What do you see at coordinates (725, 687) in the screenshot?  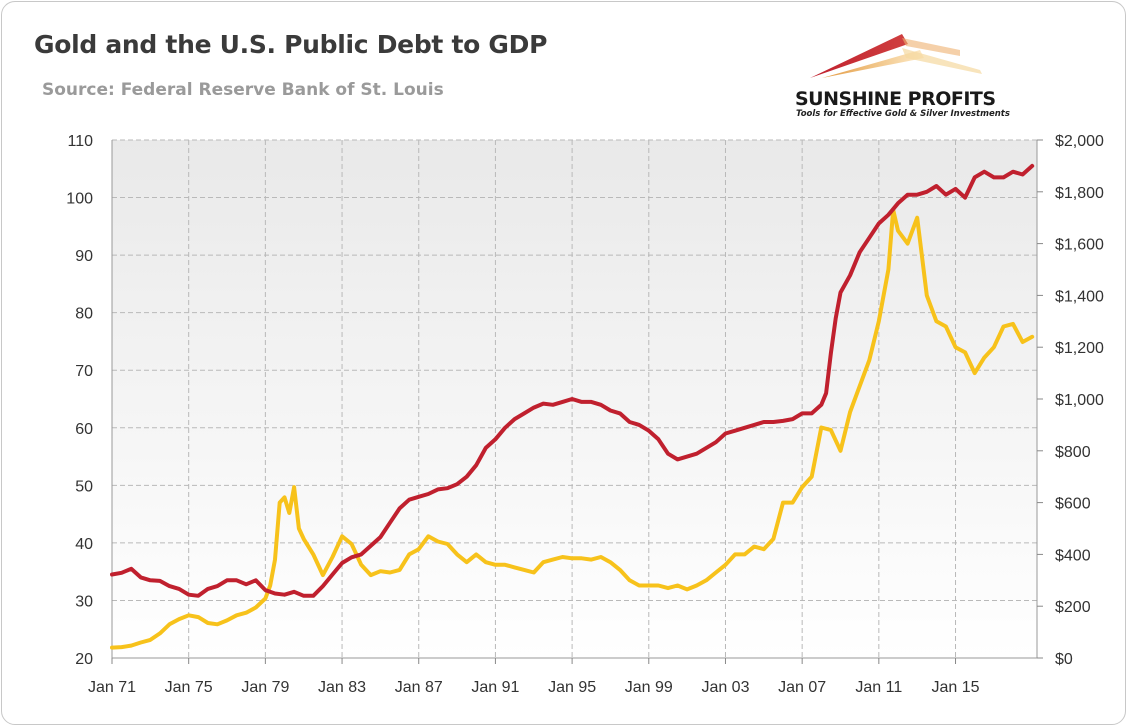 I see `x-tick-label: Jan 03` at bounding box center [725, 687].